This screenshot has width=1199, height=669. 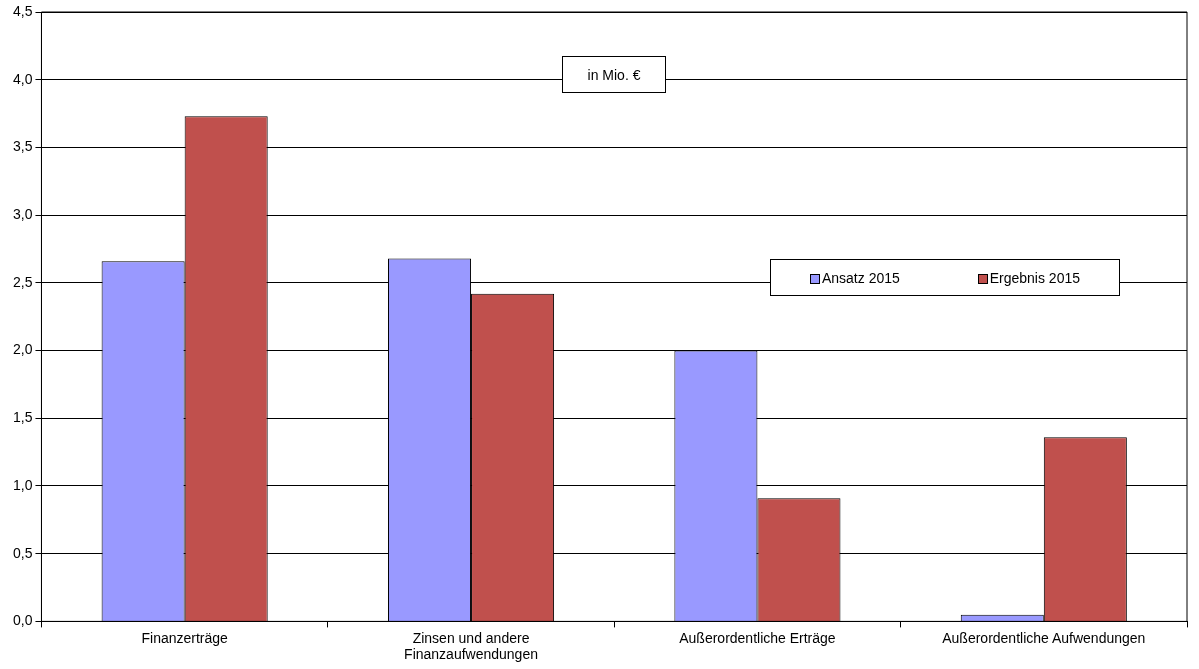 What do you see at coordinates (757, 637) in the screenshot?
I see `x-tick-label: Außerordentliche Erträge` at bounding box center [757, 637].